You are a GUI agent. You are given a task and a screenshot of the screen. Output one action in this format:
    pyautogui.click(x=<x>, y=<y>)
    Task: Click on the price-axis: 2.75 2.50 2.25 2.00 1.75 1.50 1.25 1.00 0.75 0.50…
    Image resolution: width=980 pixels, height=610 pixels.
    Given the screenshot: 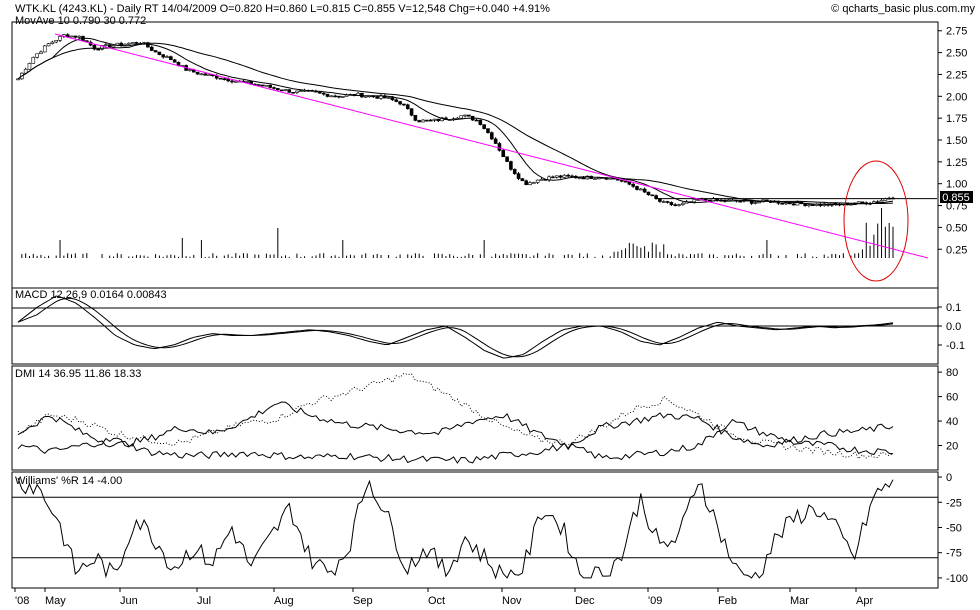 What is the action you would take?
    pyautogui.click(x=952, y=141)
    